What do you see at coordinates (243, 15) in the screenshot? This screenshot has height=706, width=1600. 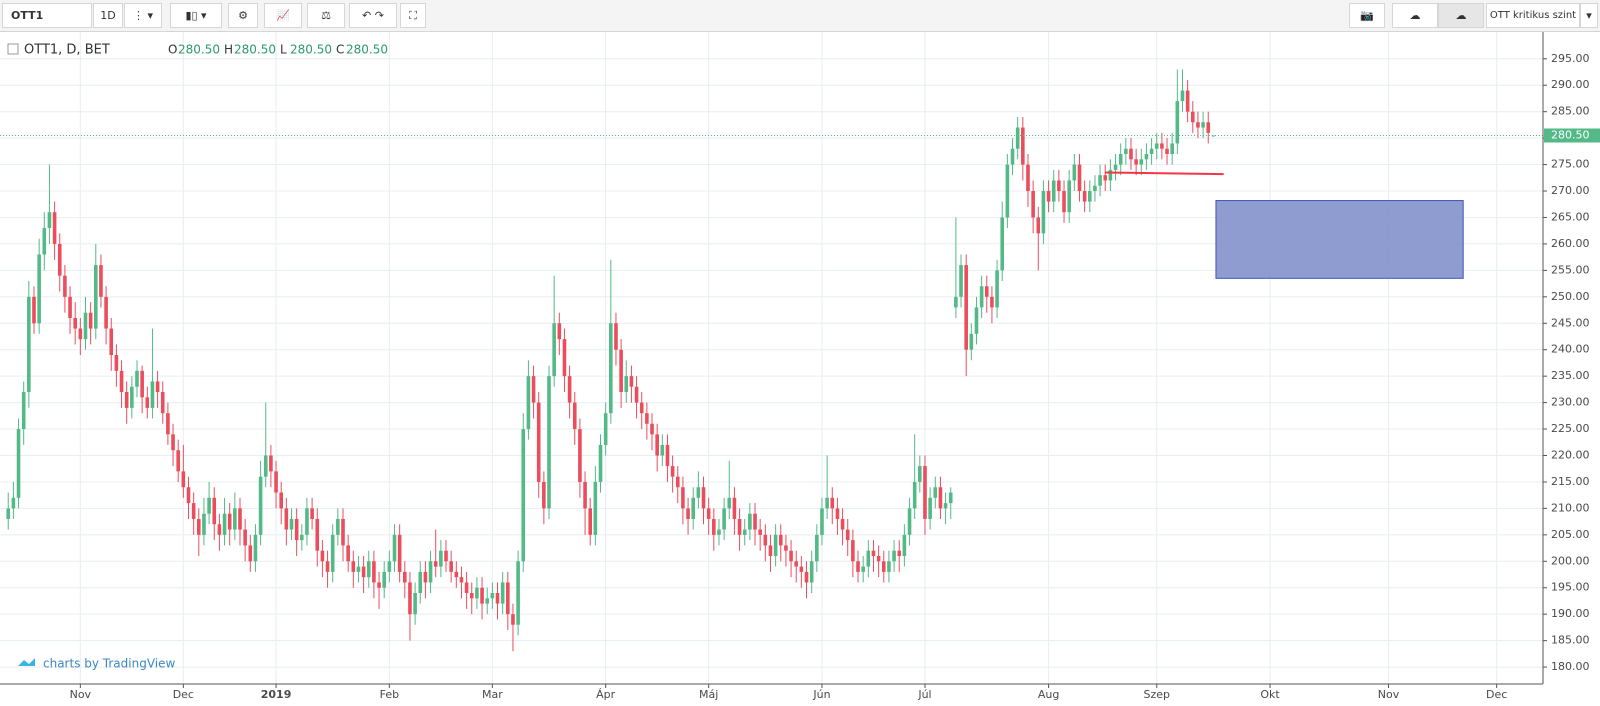 I see `settings: ⚙` at bounding box center [243, 15].